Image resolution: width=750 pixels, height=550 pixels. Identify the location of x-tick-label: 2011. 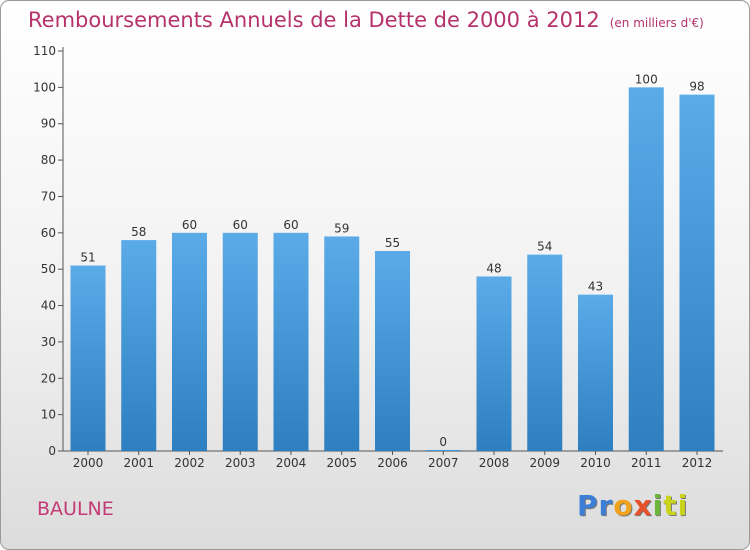
(646, 463).